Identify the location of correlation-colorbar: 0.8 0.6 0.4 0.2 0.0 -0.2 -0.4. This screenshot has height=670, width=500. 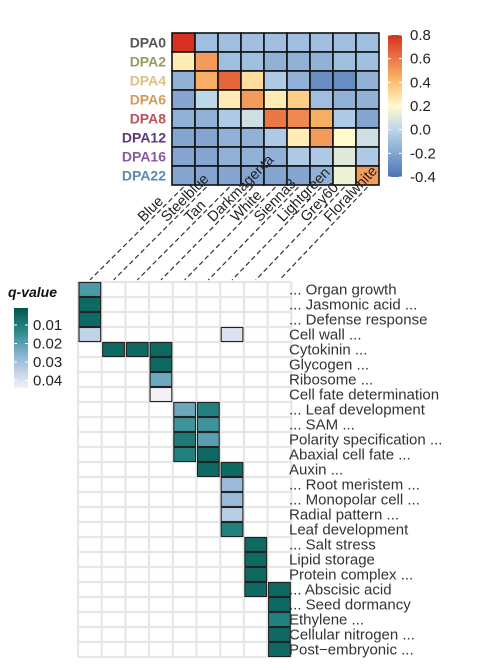
(412, 106).